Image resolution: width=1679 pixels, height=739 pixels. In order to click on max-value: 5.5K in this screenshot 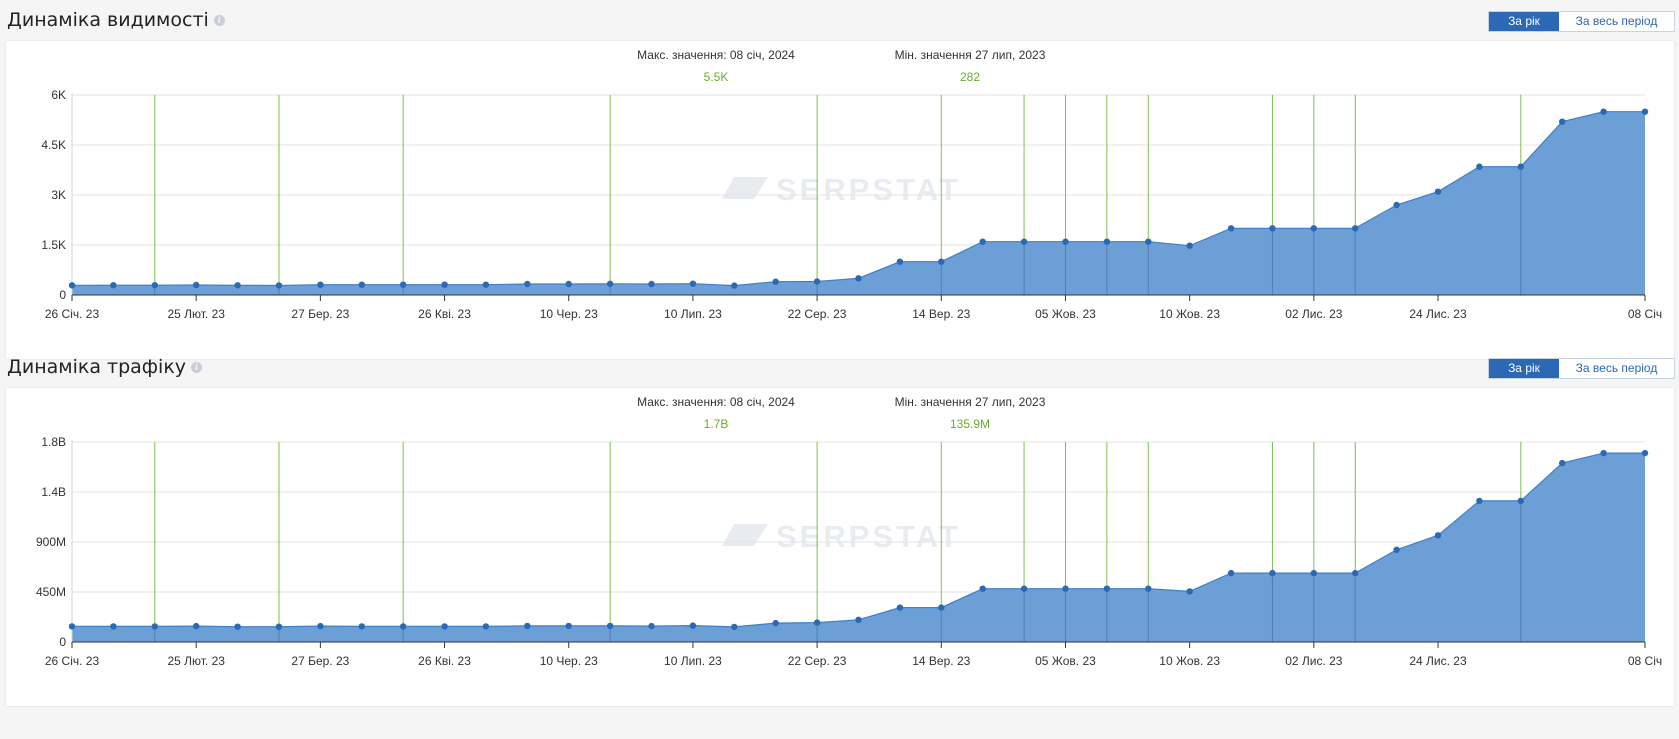, I will do `click(716, 77)`.